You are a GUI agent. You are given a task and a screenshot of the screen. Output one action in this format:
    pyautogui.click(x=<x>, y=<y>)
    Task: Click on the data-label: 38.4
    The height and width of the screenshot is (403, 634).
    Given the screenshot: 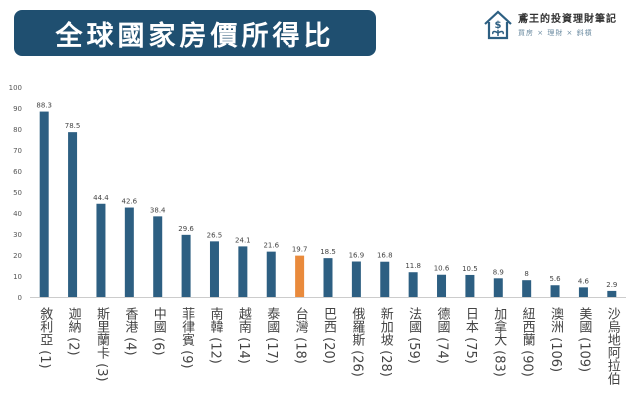 What is the action you would take?
    pyautogui.click(x=158, y=210)
    